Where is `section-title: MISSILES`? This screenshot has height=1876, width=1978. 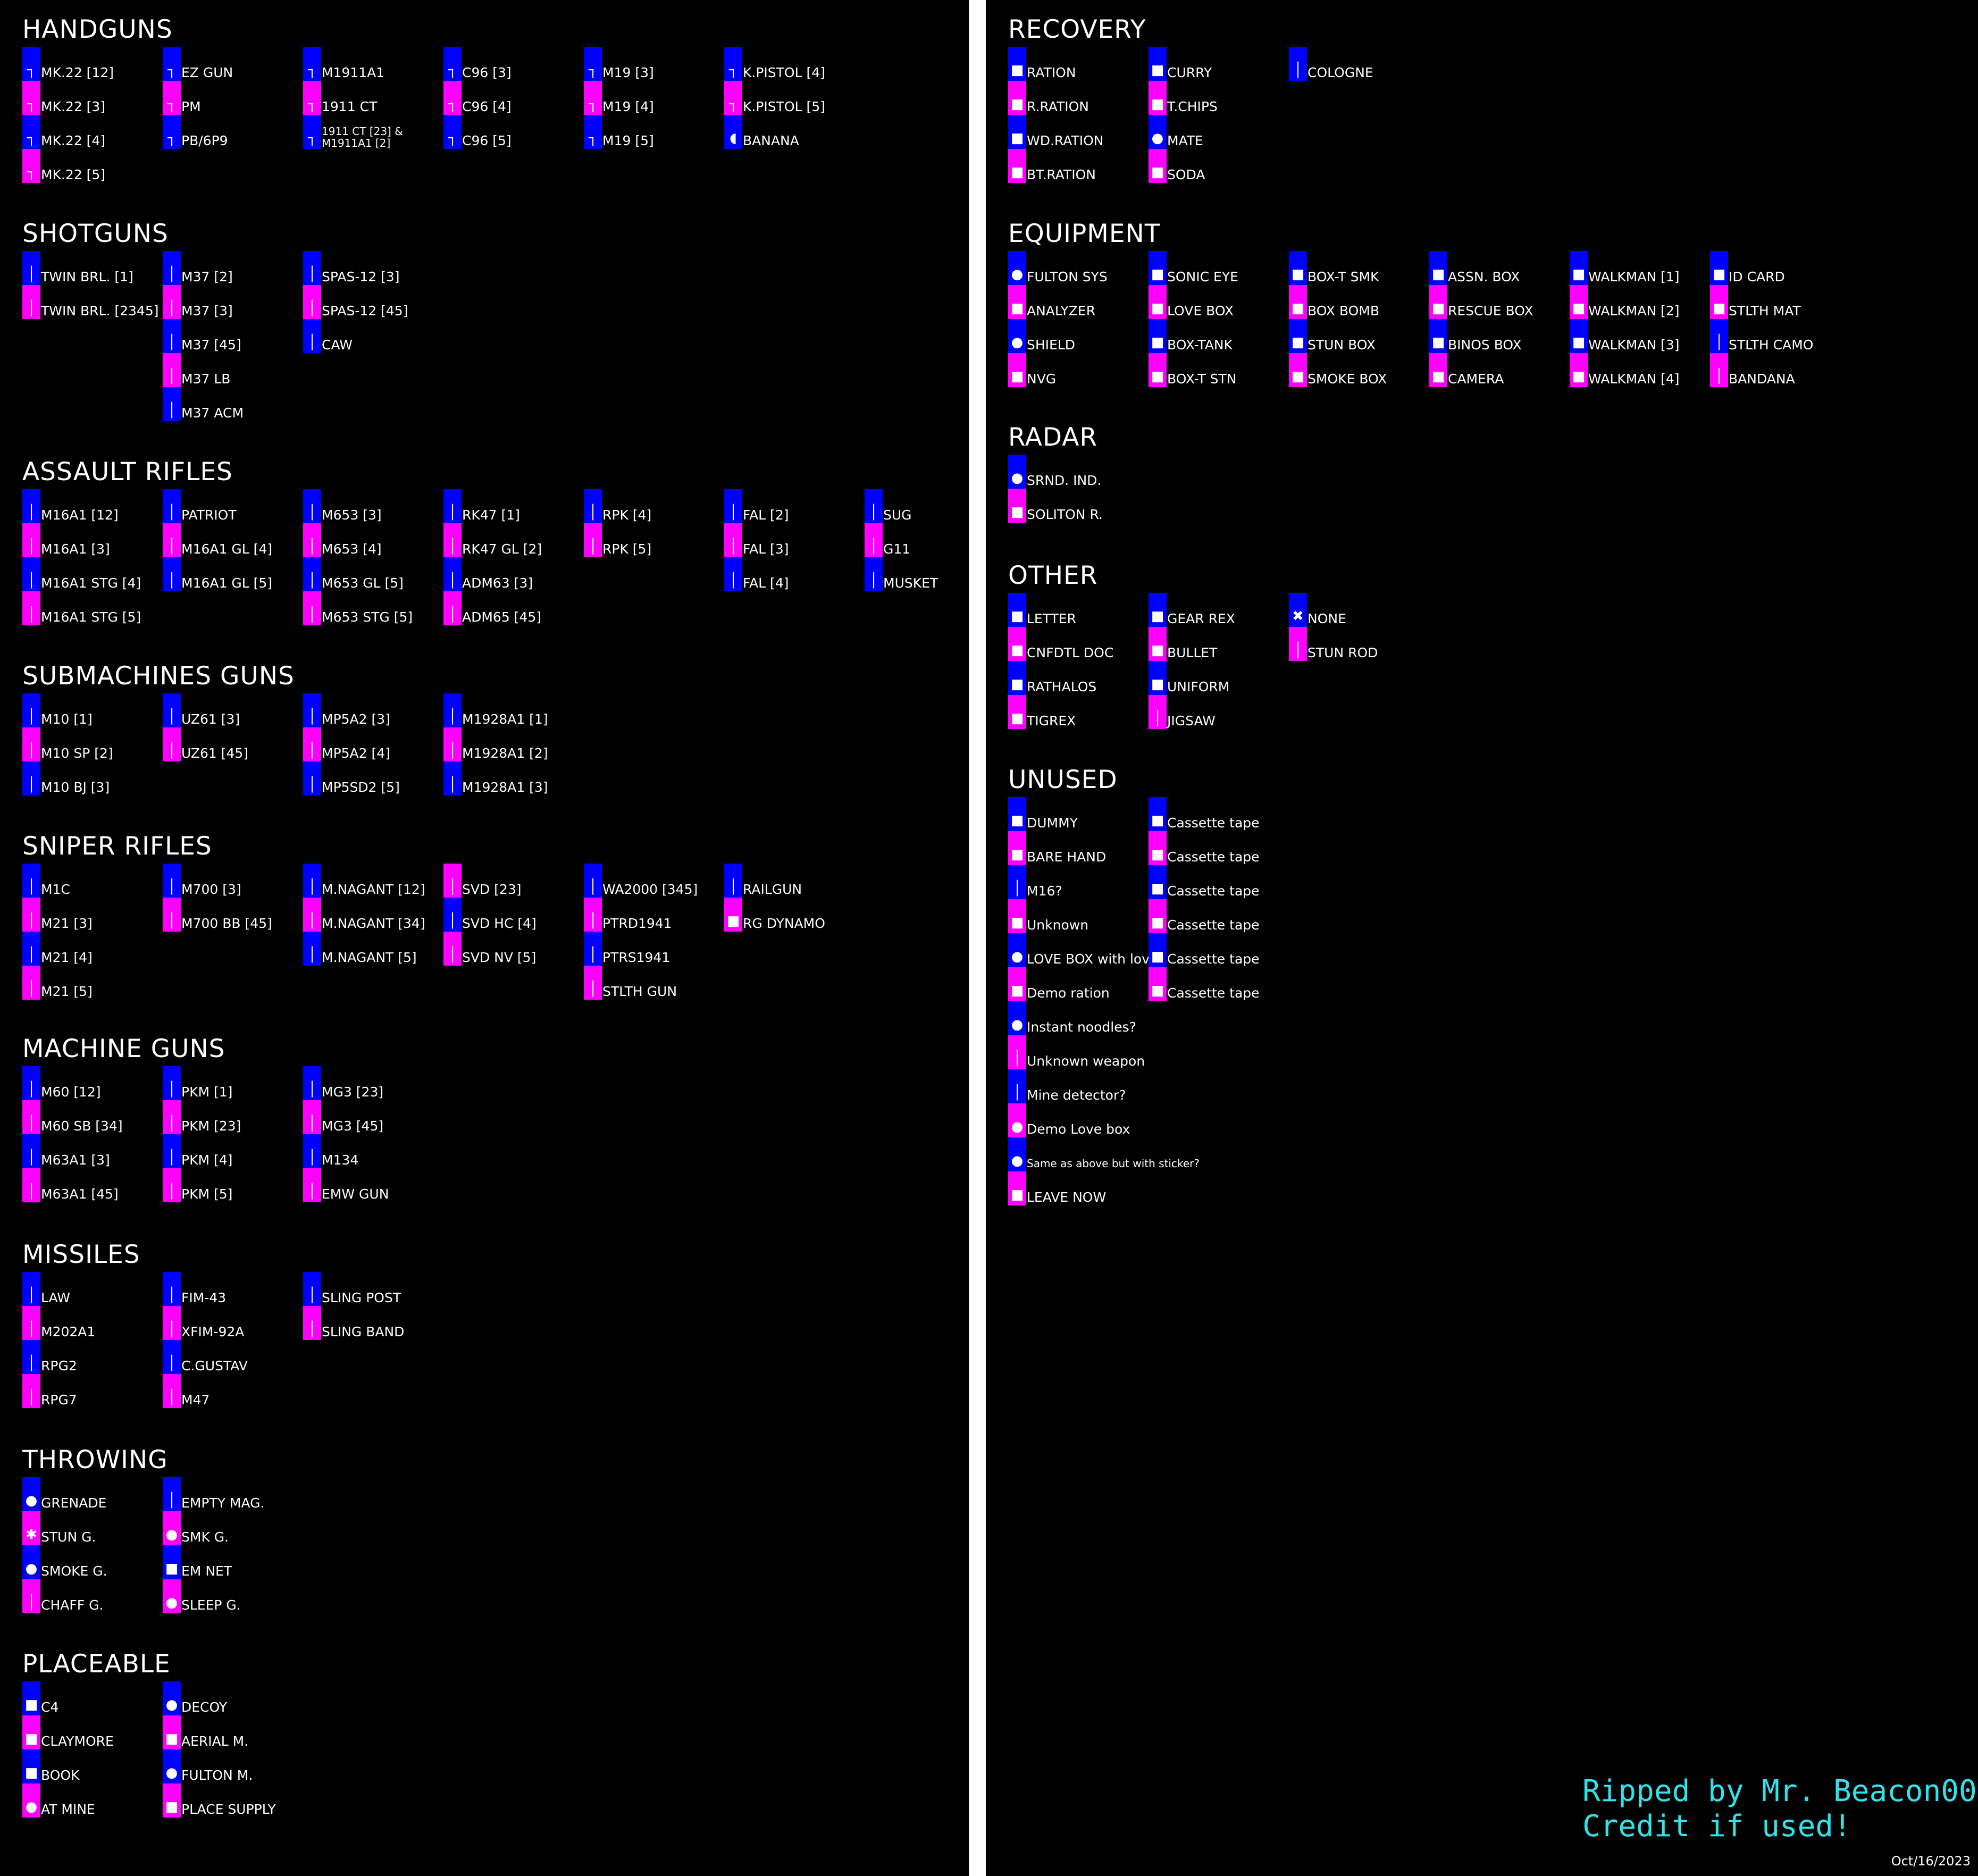 section-title: MISSILES is located at coordinates (81, 1255).